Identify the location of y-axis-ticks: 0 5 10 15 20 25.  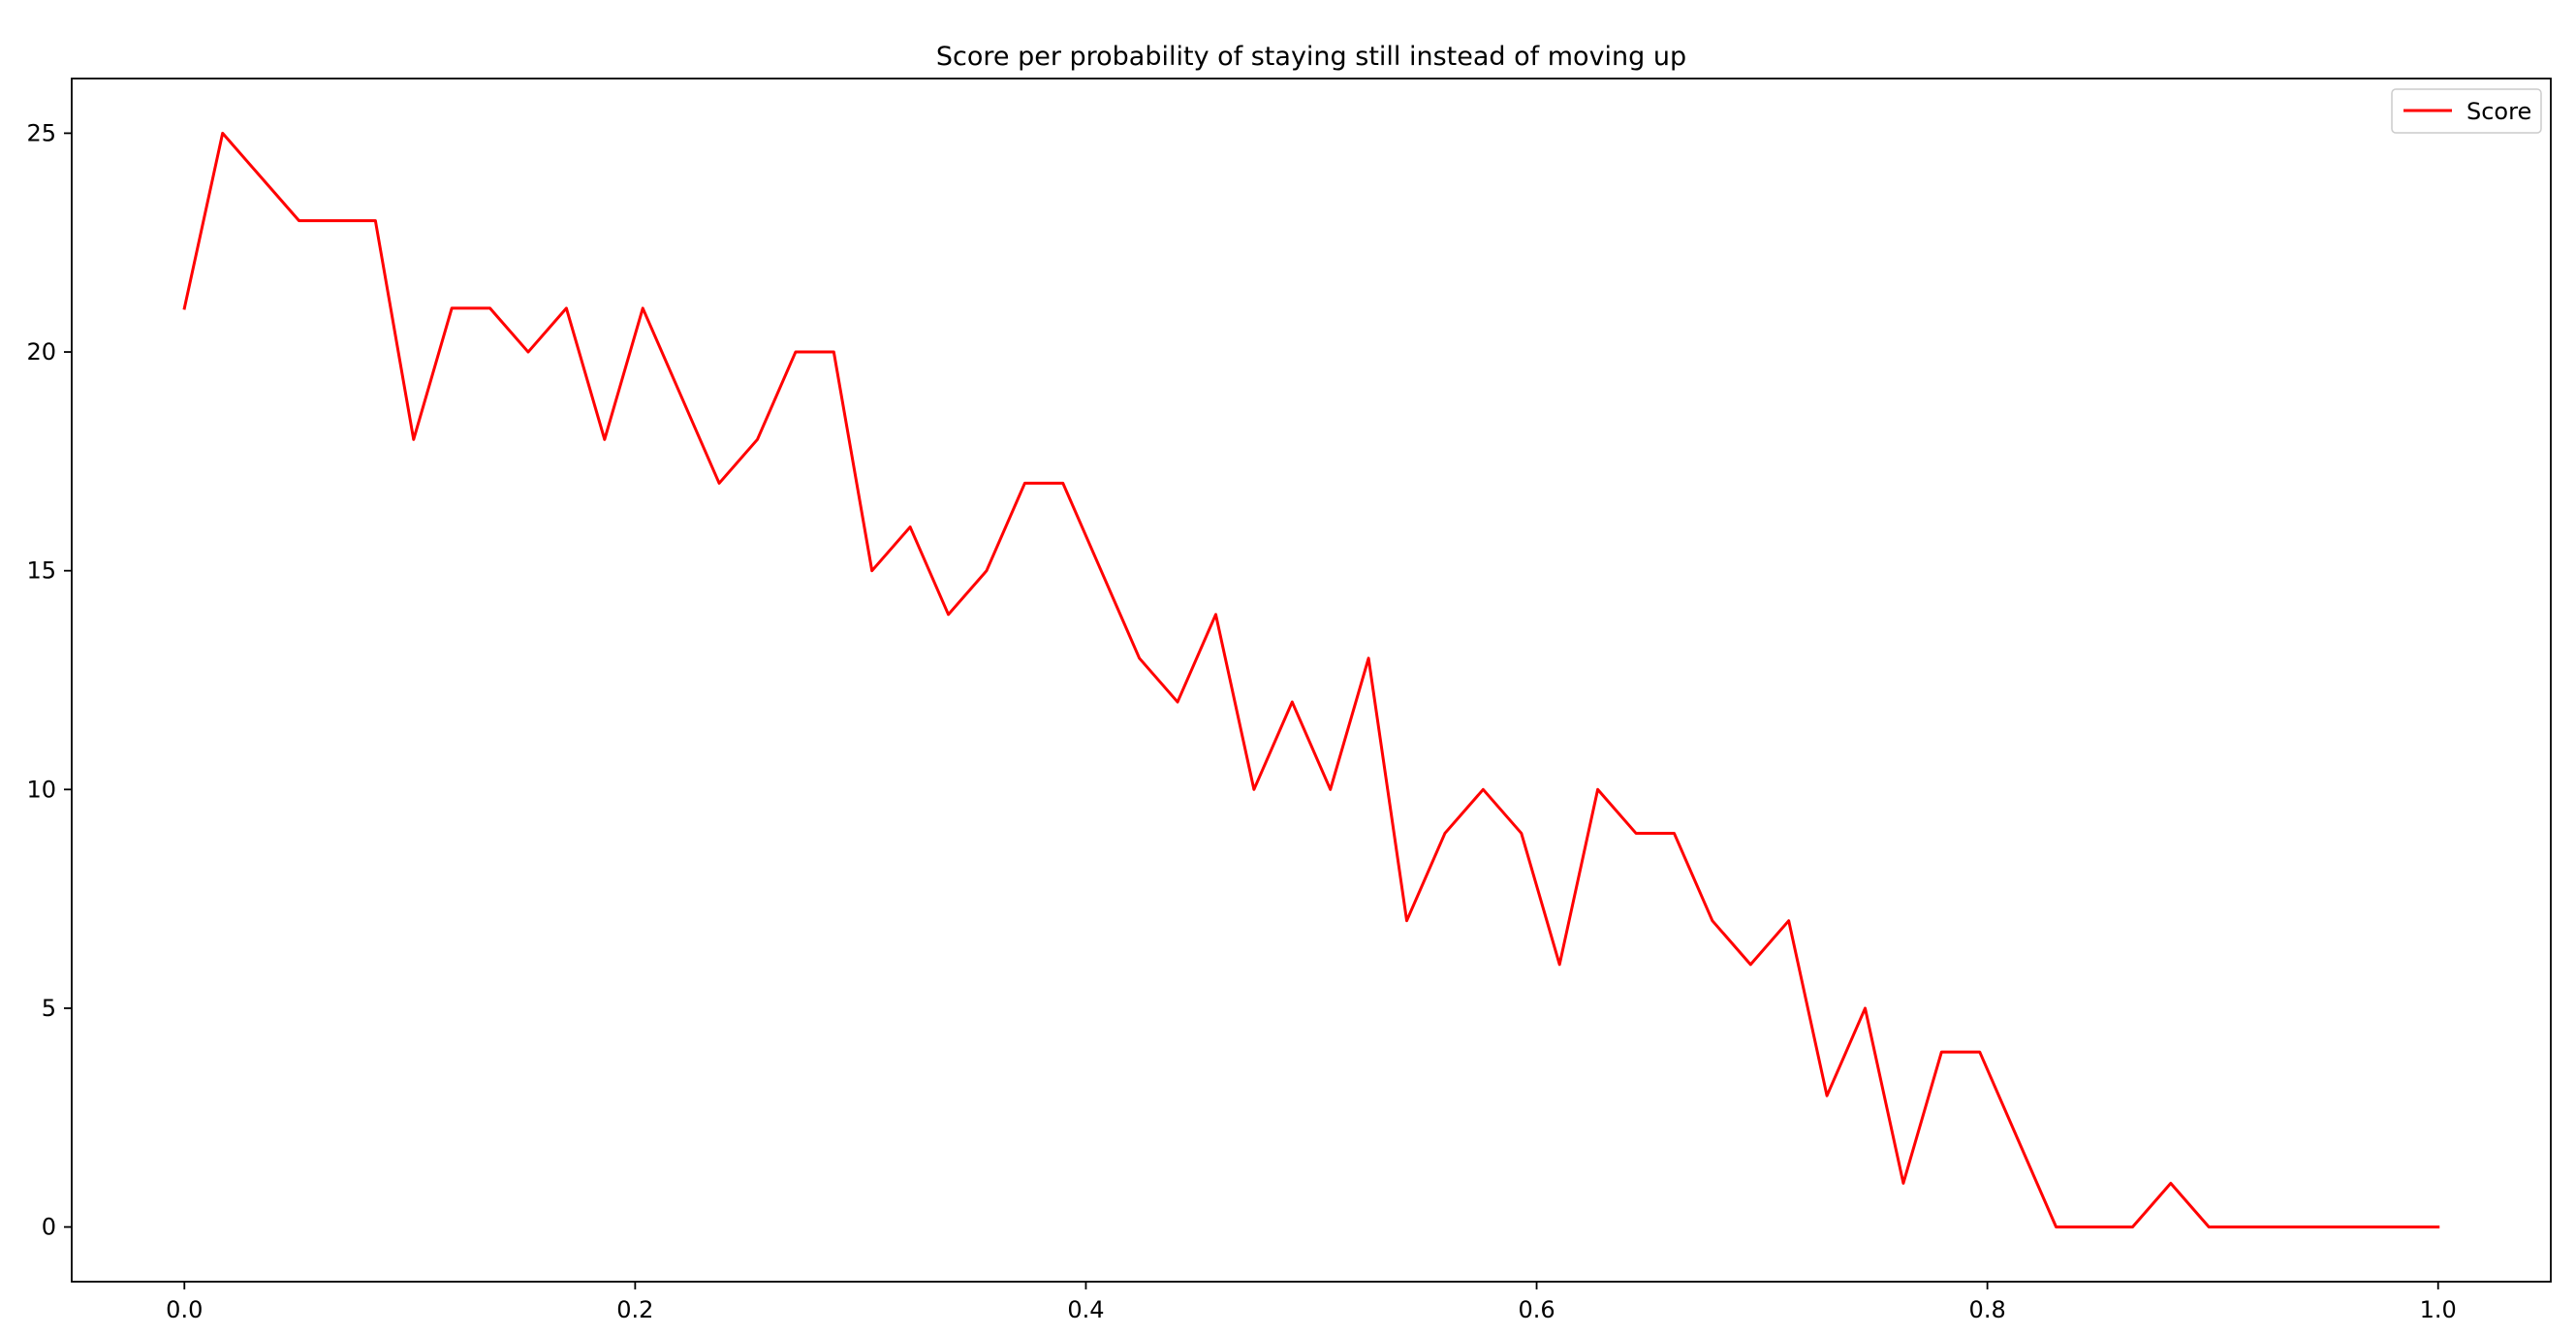
(49, 680).